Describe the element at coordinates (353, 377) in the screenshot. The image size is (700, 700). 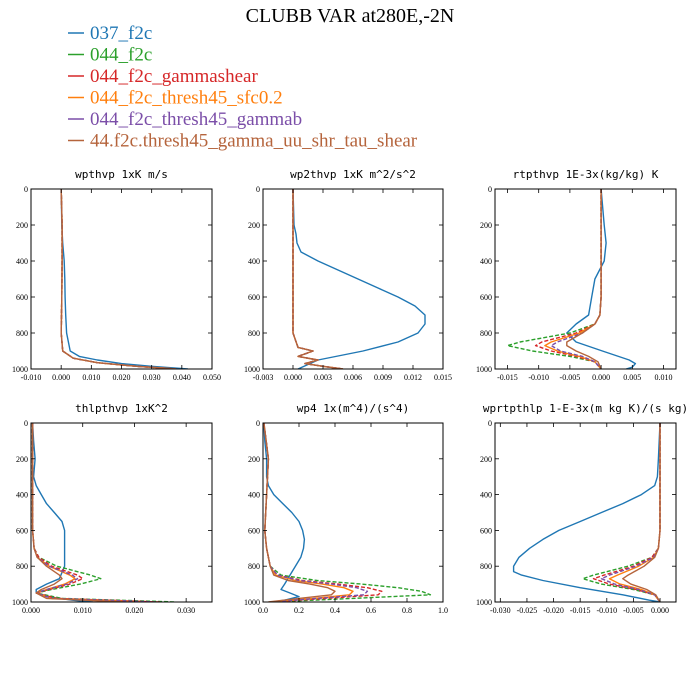
I see `x-tick-label: 0.006` at that location.